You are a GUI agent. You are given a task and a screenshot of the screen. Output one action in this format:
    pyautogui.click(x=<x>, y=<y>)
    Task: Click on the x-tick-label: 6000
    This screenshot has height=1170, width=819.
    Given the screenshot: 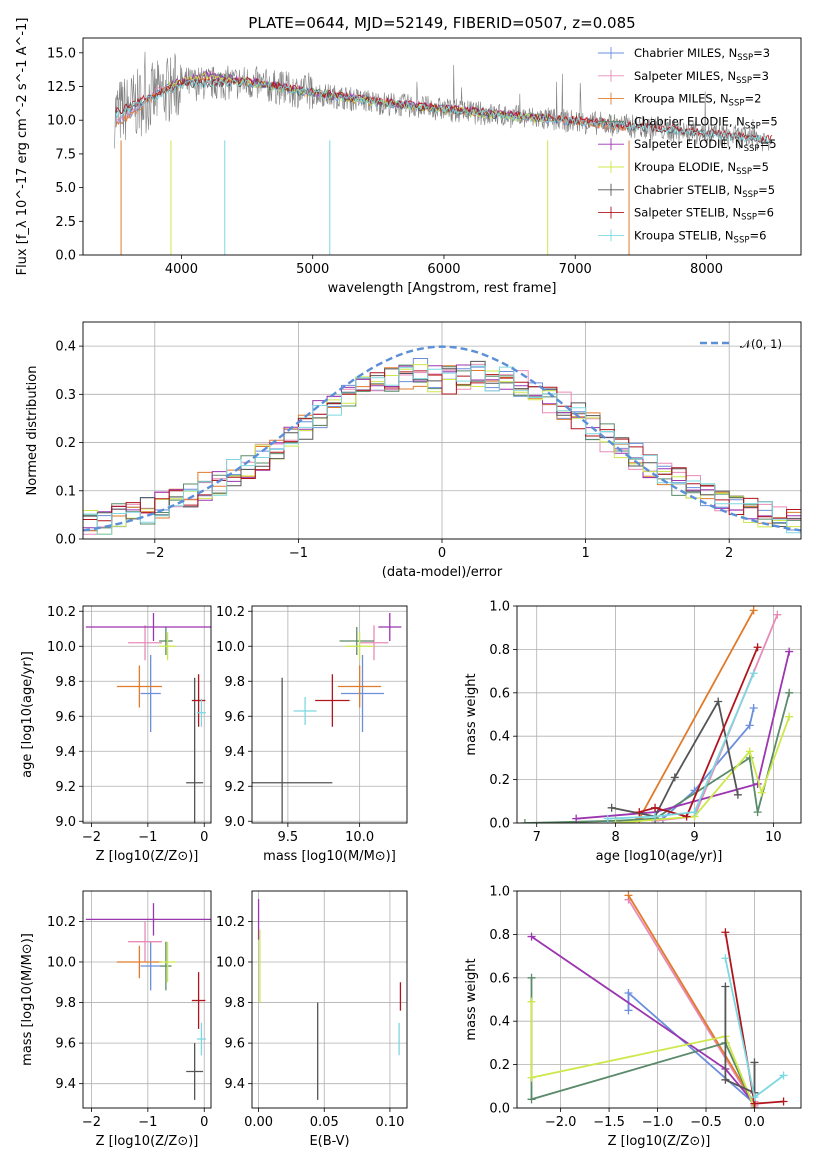 What is the action you would take?
    pyautogui.click(x=443, y=269)
    